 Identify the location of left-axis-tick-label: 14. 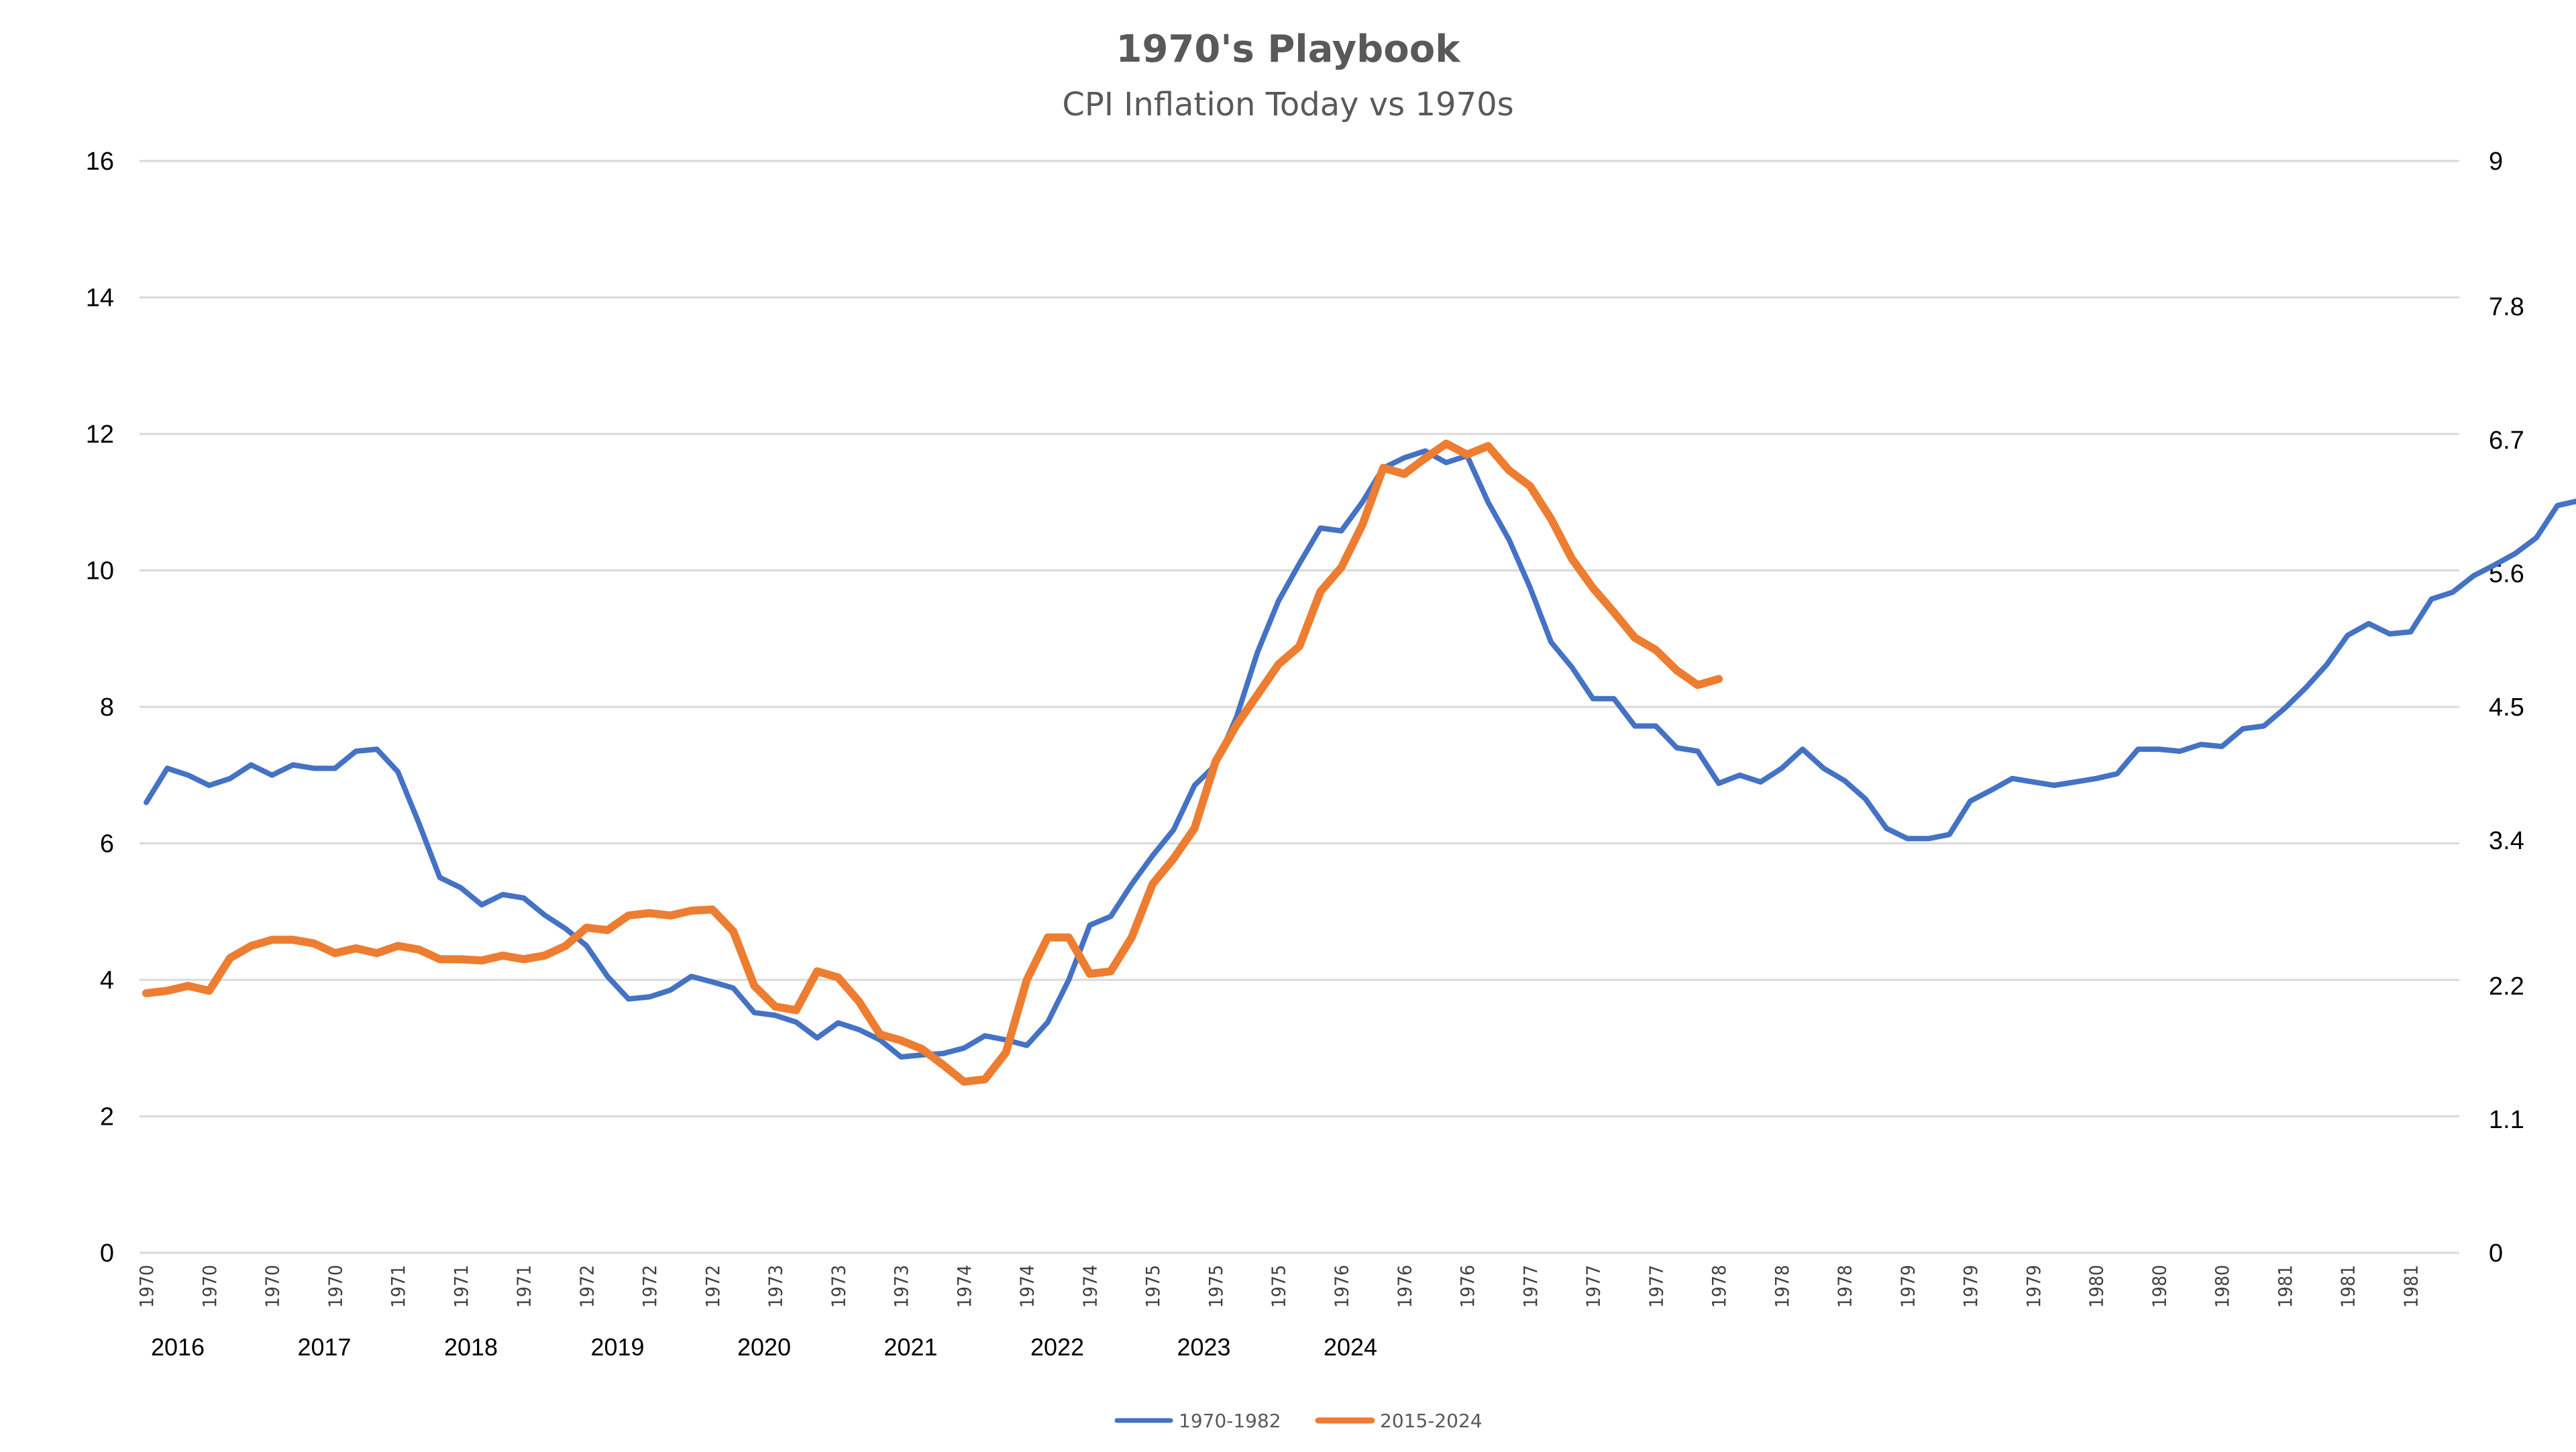
(100, 298).